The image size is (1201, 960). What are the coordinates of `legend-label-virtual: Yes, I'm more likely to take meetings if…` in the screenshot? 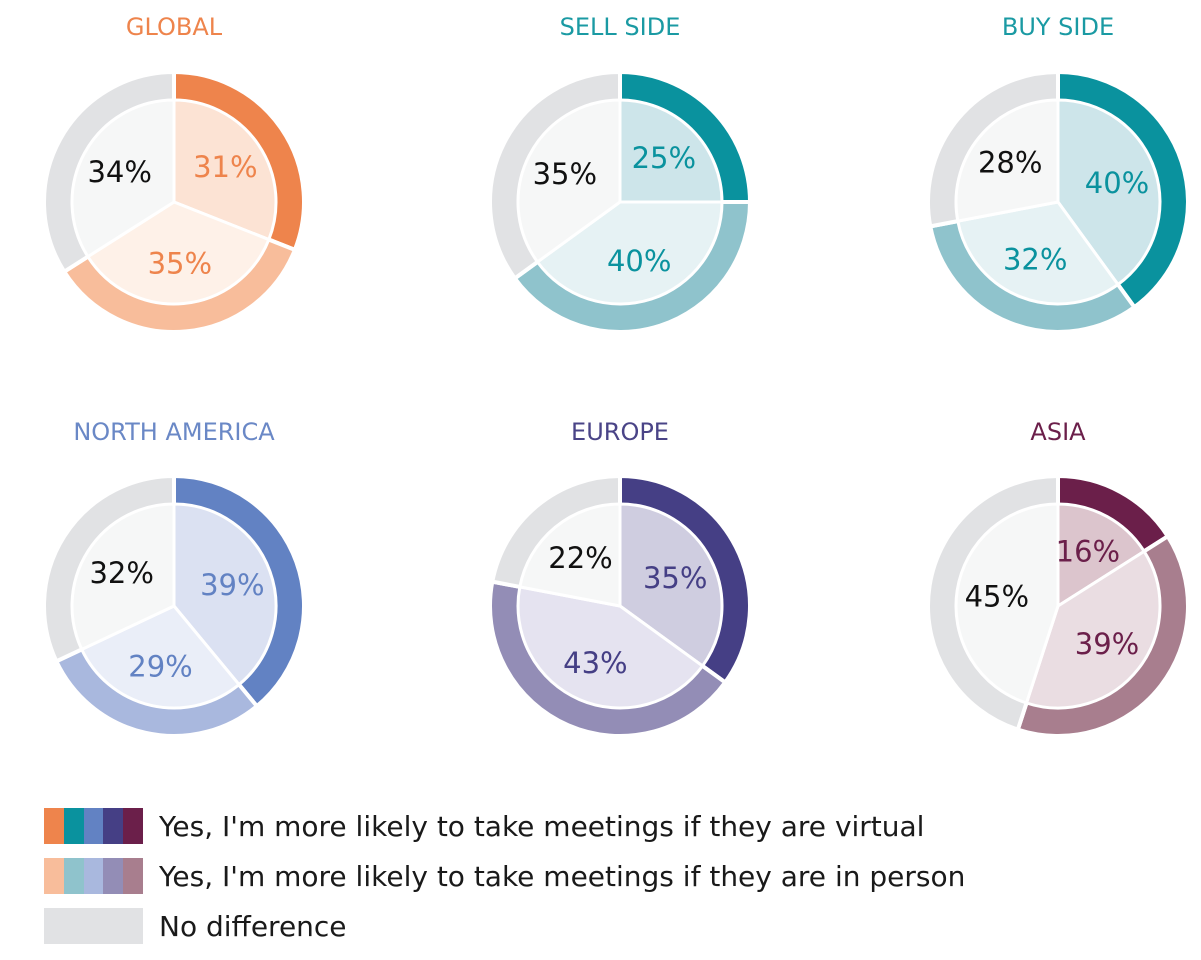 It's located at (541, 826).